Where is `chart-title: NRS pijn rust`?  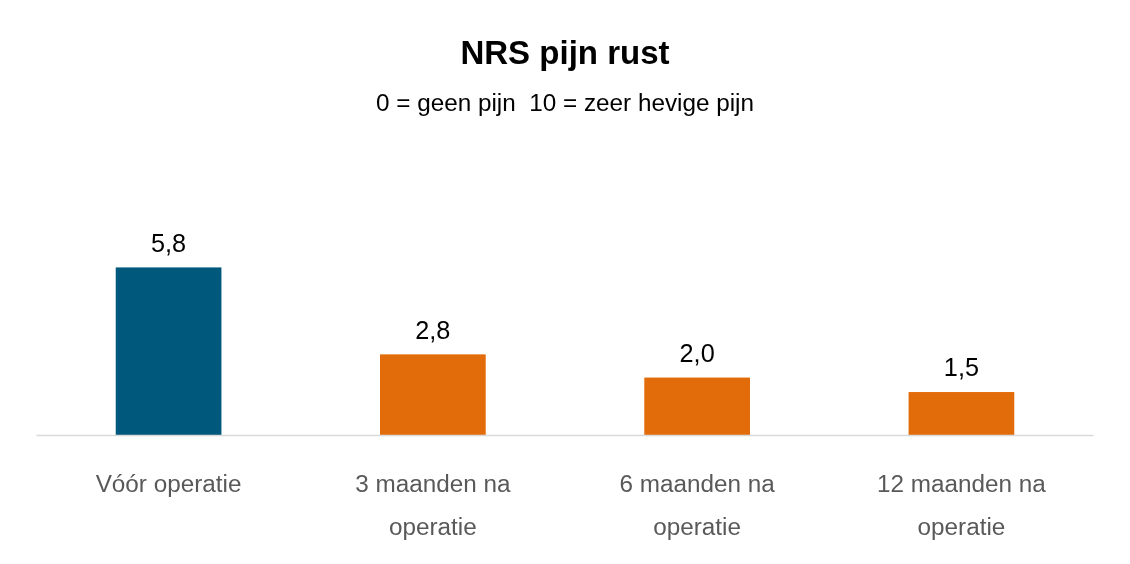
chart-title: NRS pijn rust is located at coordinates (565, 53).